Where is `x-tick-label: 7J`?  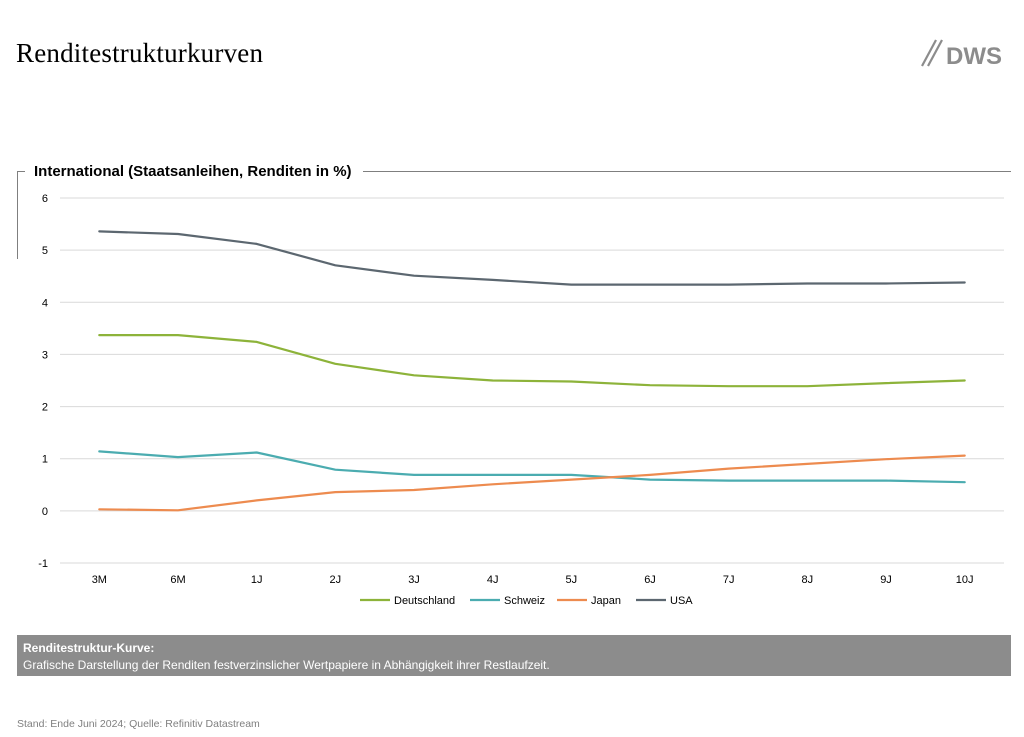
x-tick-label: 7J is located at coordinates (729, 580).